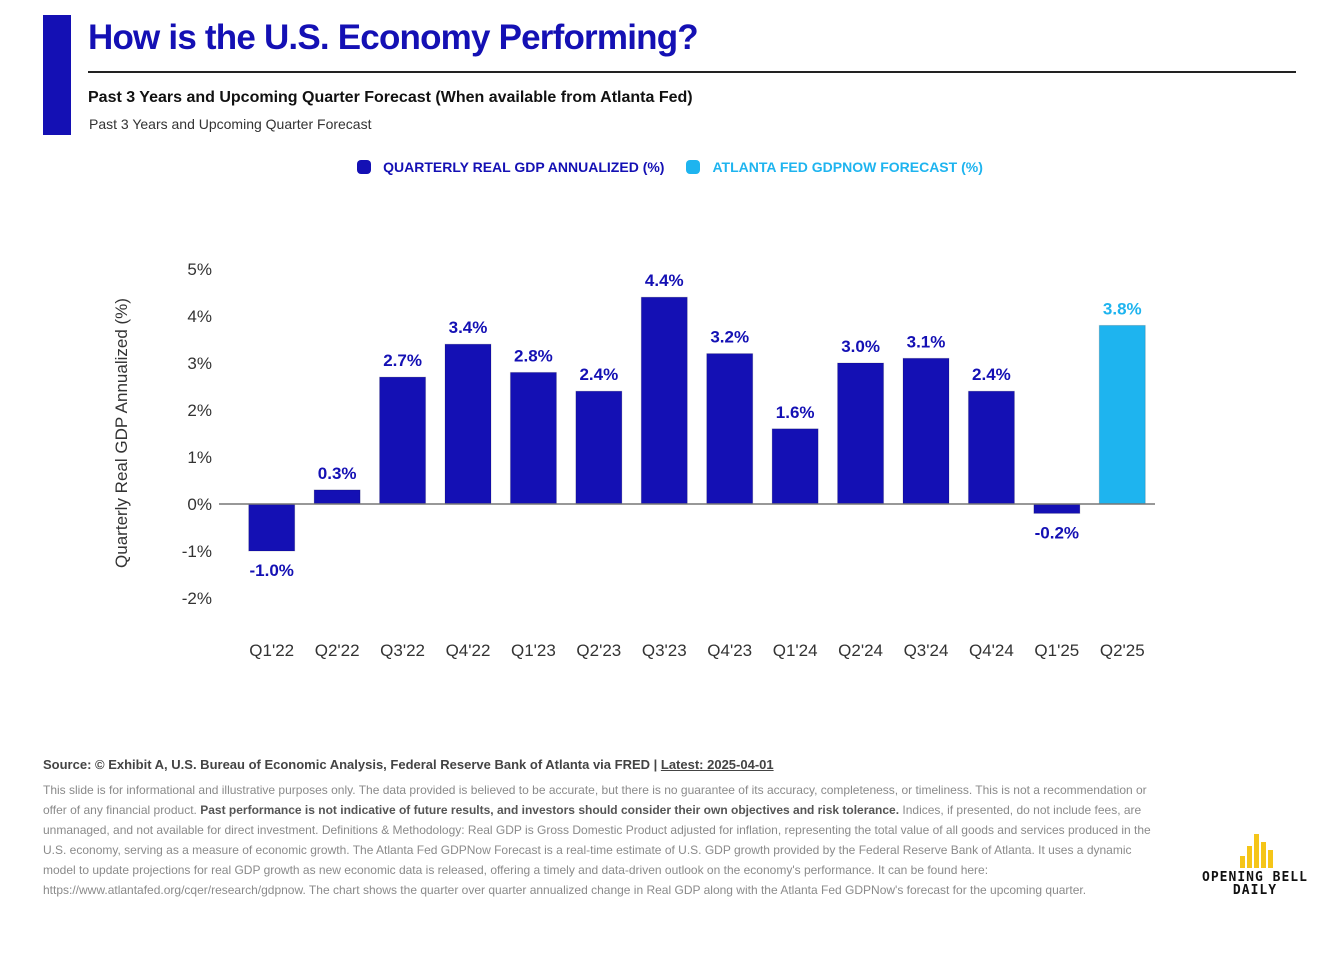 This screenshot has height=962, width=1340. What do you see at coordinates (860, 346) in the screenshot?
I see `bar-value-label: 3.0%` at bounding box center [860, 346].